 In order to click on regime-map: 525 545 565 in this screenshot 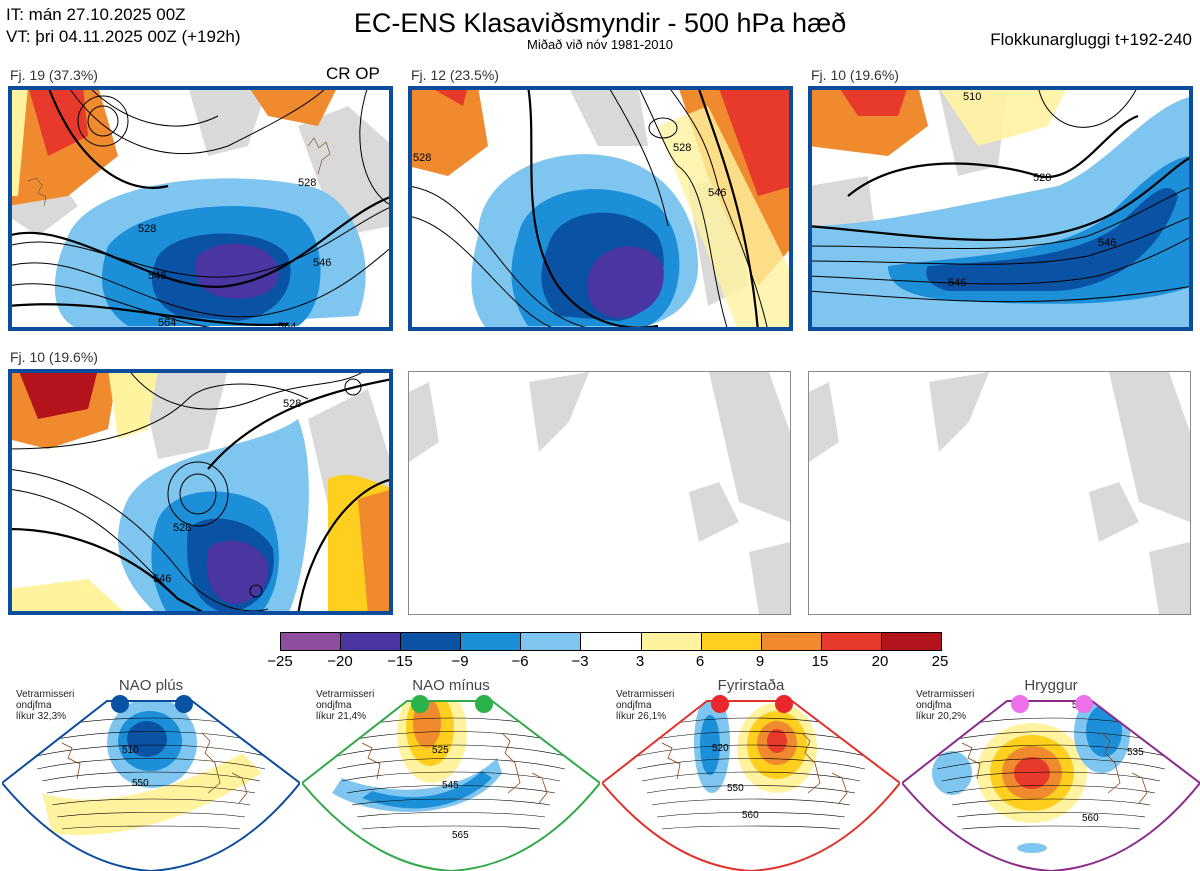, I will do `click(451, 783)`.